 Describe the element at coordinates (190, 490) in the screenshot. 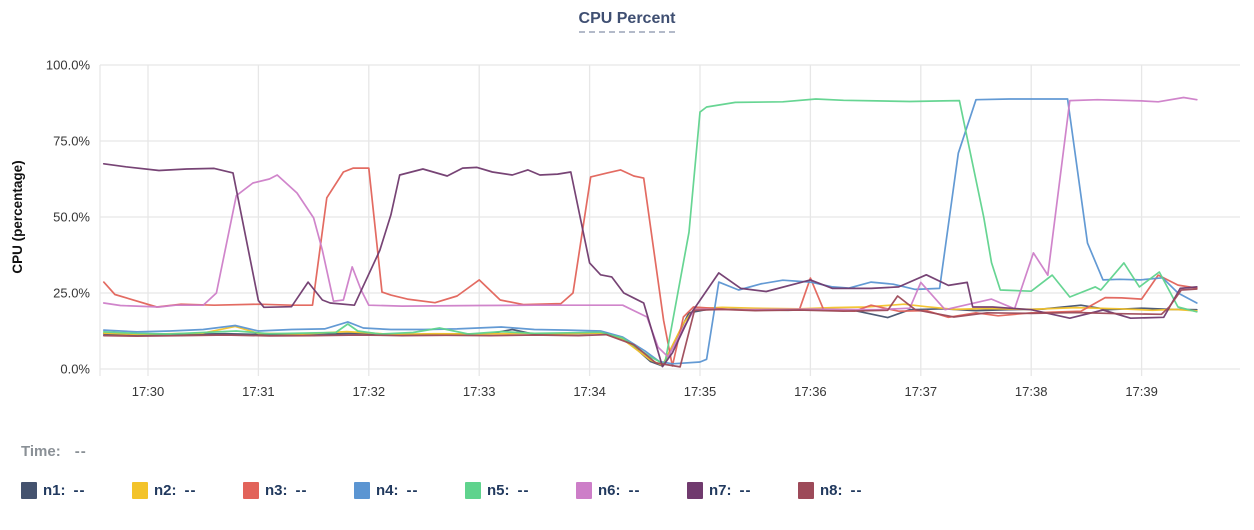

I see `legend-value-n2: --` at that location.